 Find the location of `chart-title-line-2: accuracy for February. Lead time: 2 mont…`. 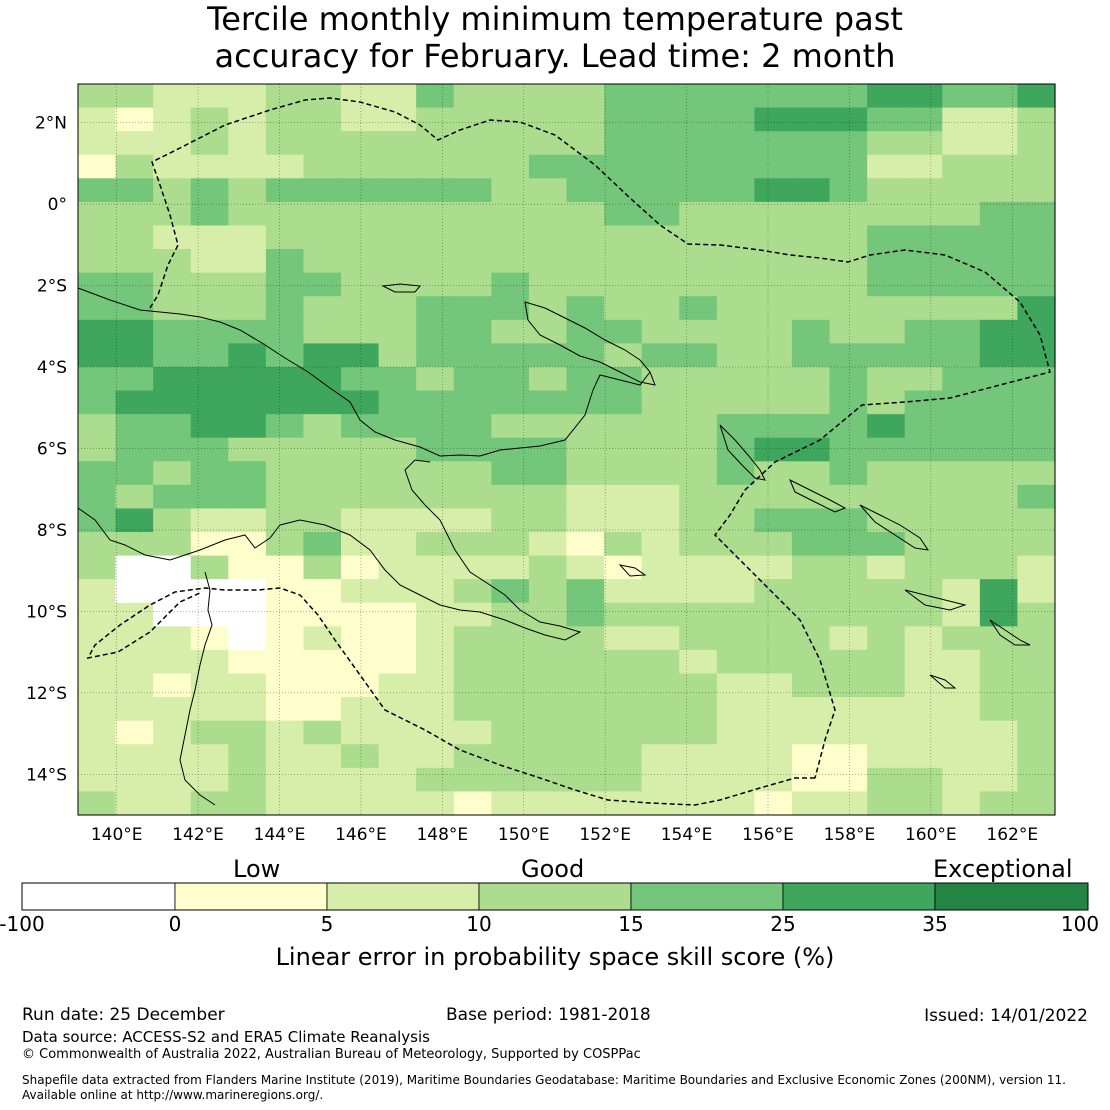

chart-title-line-2: accuracy for February. Lead time: 2 mont… is located at coordinates (555, 56).